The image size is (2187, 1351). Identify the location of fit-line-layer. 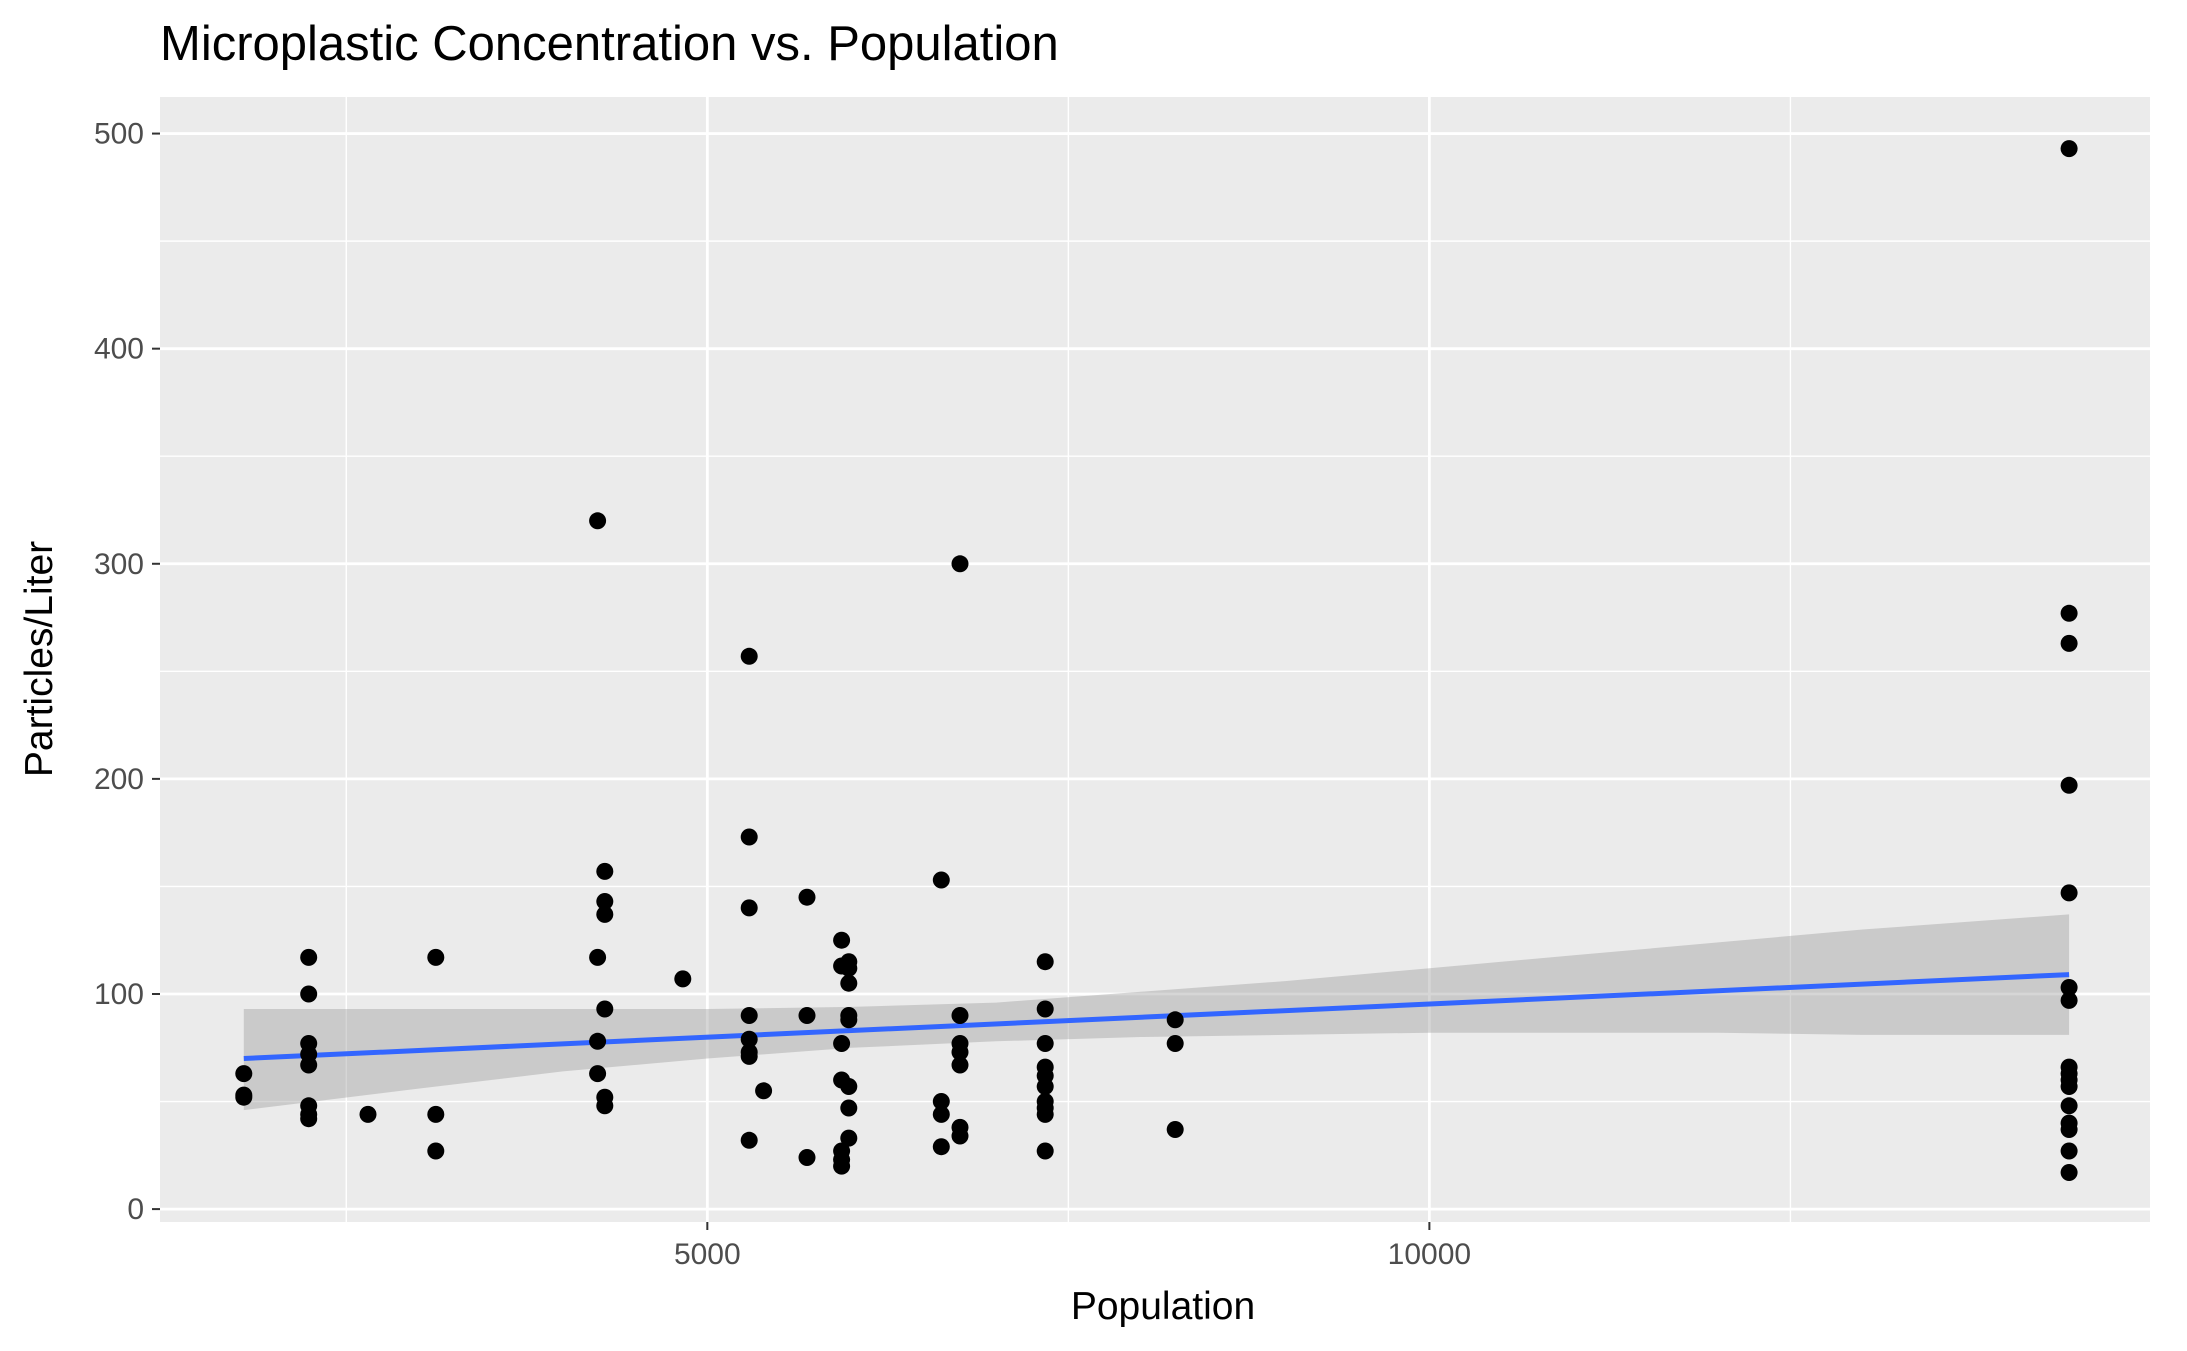
(1156, 1016).